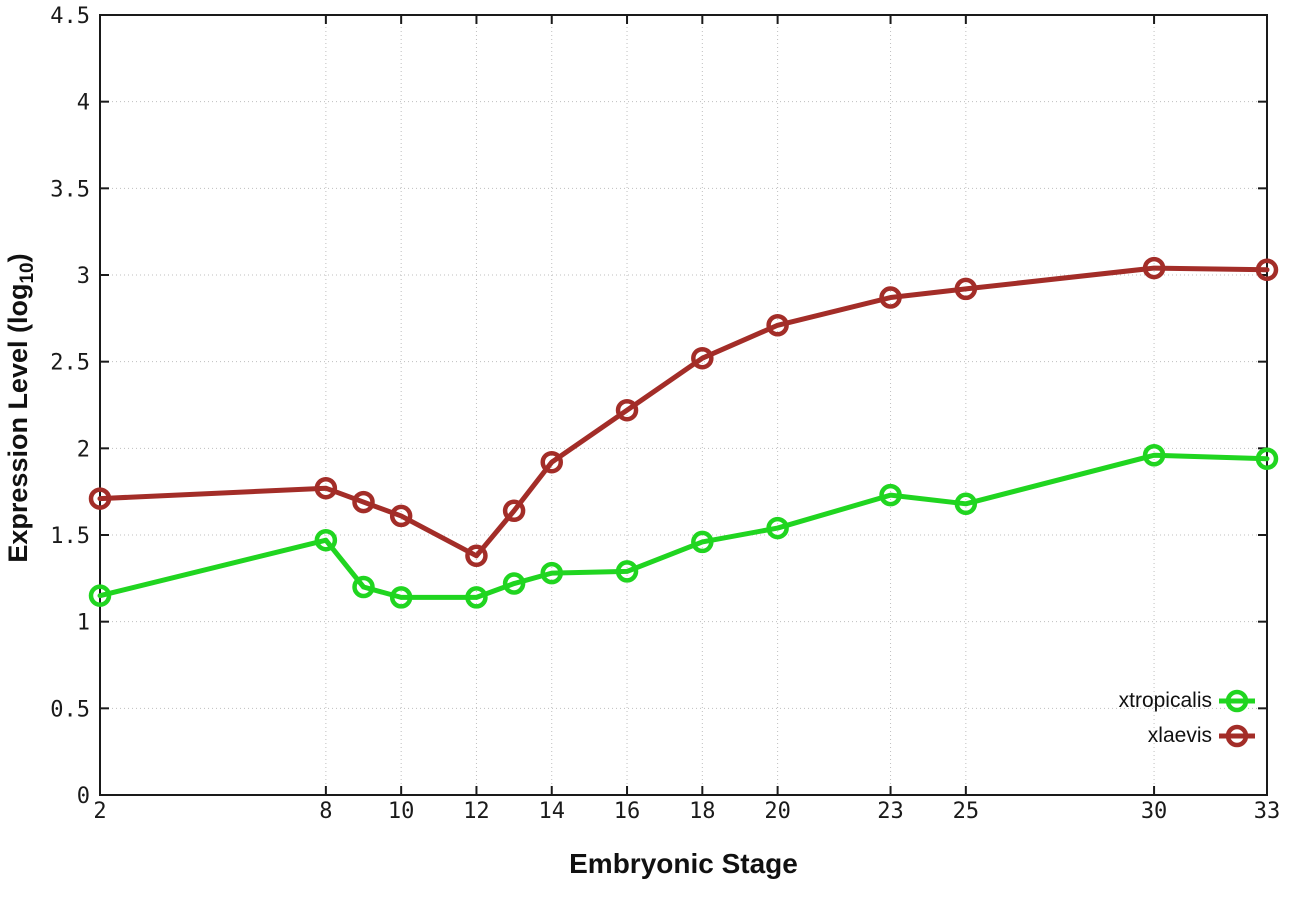 The width and height of the screenshot is (1296, 907). Describe the element at coordinates (1154, 811) in the screenshot. I see `x-tick-label: 30` at that location.